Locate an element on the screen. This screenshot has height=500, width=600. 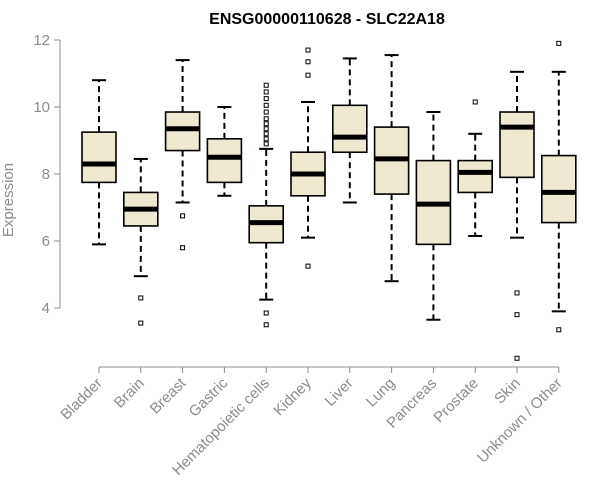
x-tick-label: Bladder is located at coordinates (81, 399).